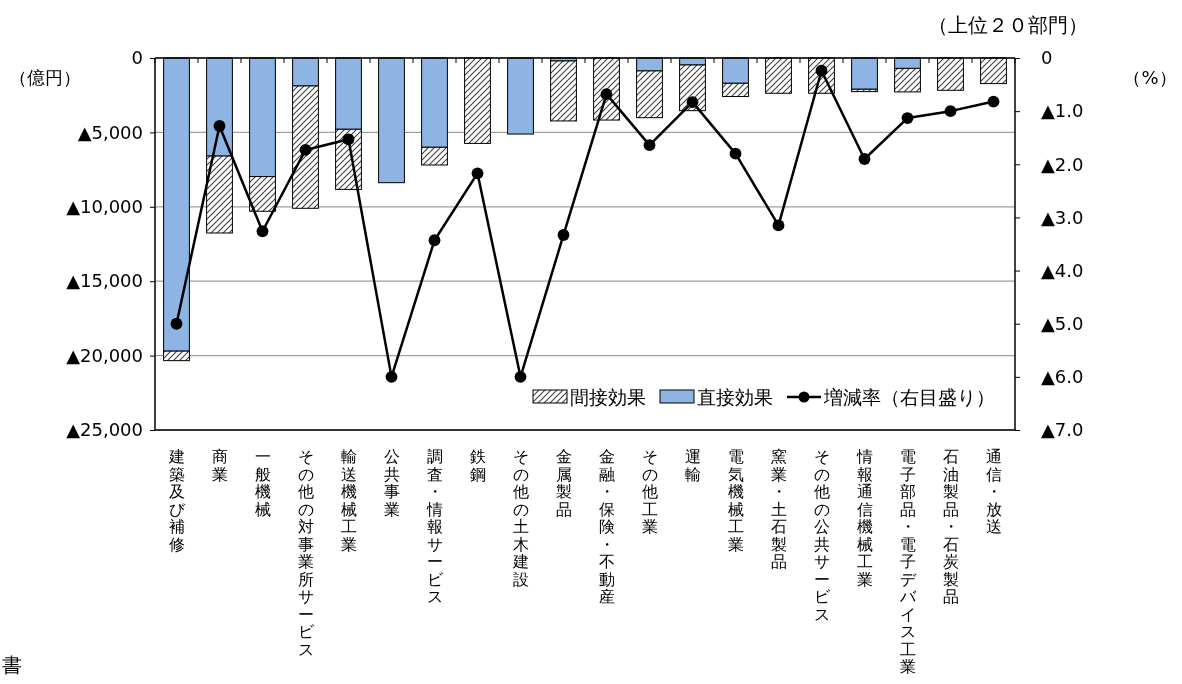 The image size is (1182, 684). What do you see at coordinates (45, 77) in the screenshot?
I see `y-axis-title: （億円）` at bounding box center [45, 77].